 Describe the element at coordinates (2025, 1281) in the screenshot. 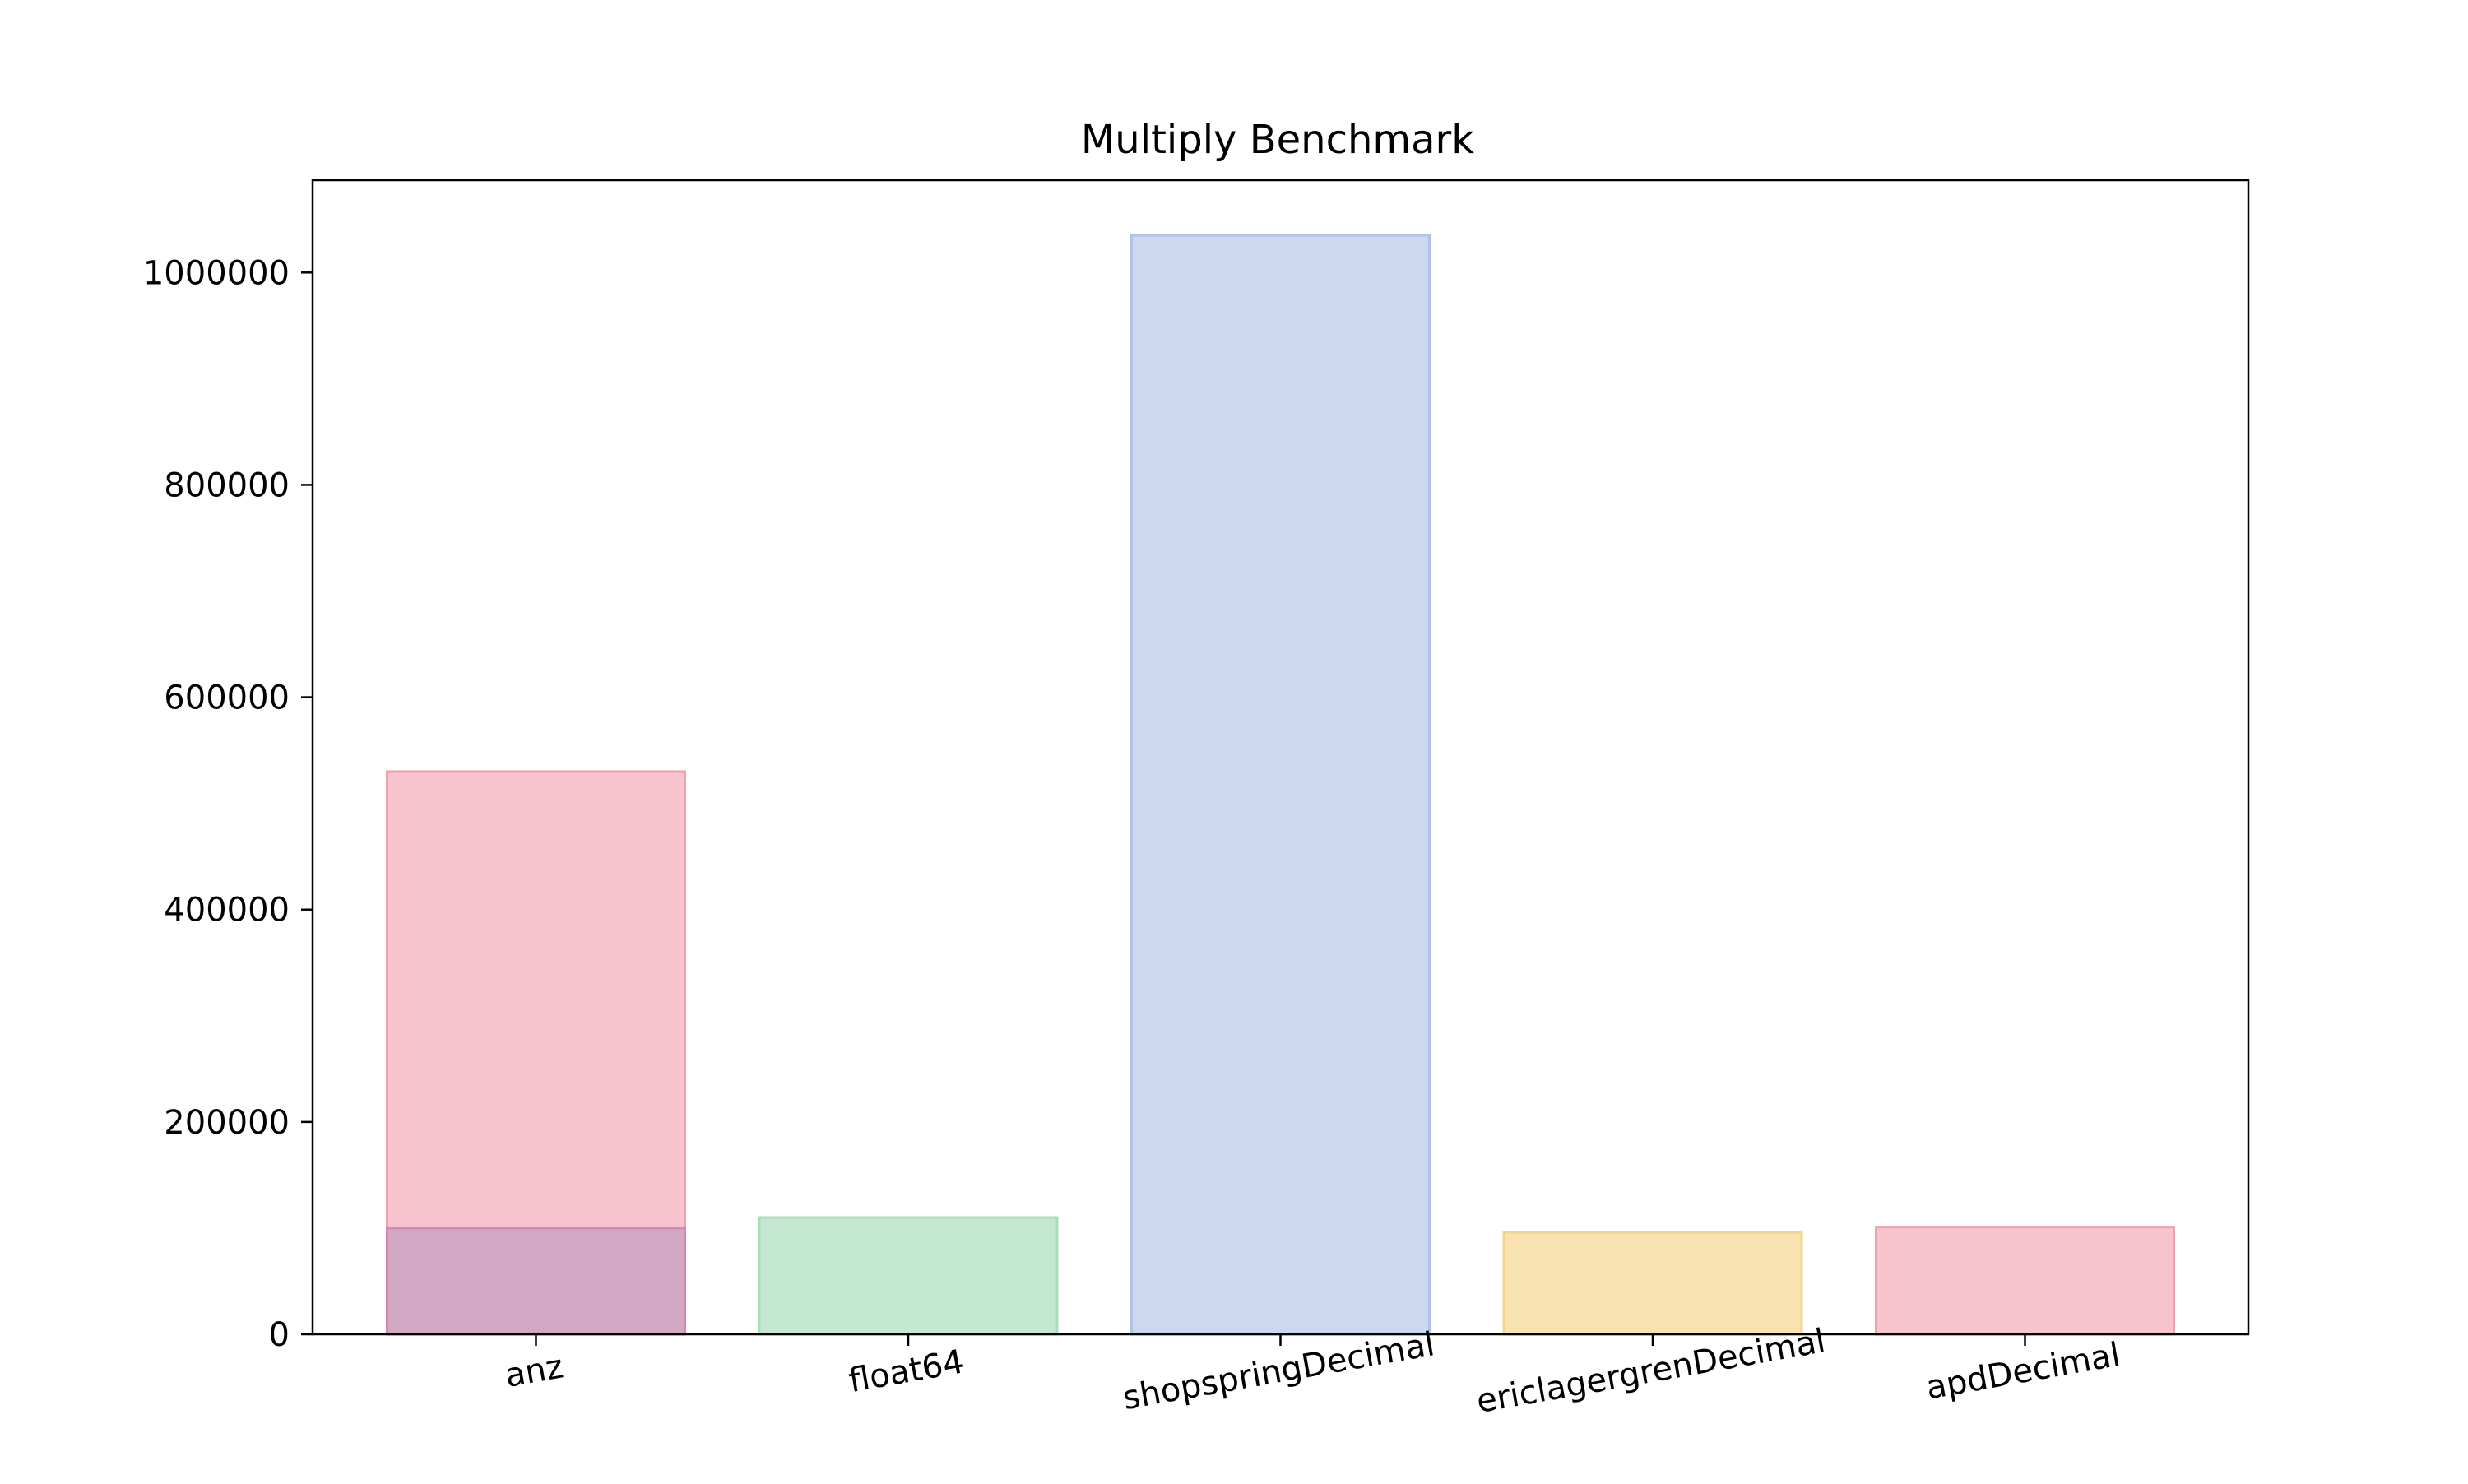

I see `bar-apdDecimal` at that location.